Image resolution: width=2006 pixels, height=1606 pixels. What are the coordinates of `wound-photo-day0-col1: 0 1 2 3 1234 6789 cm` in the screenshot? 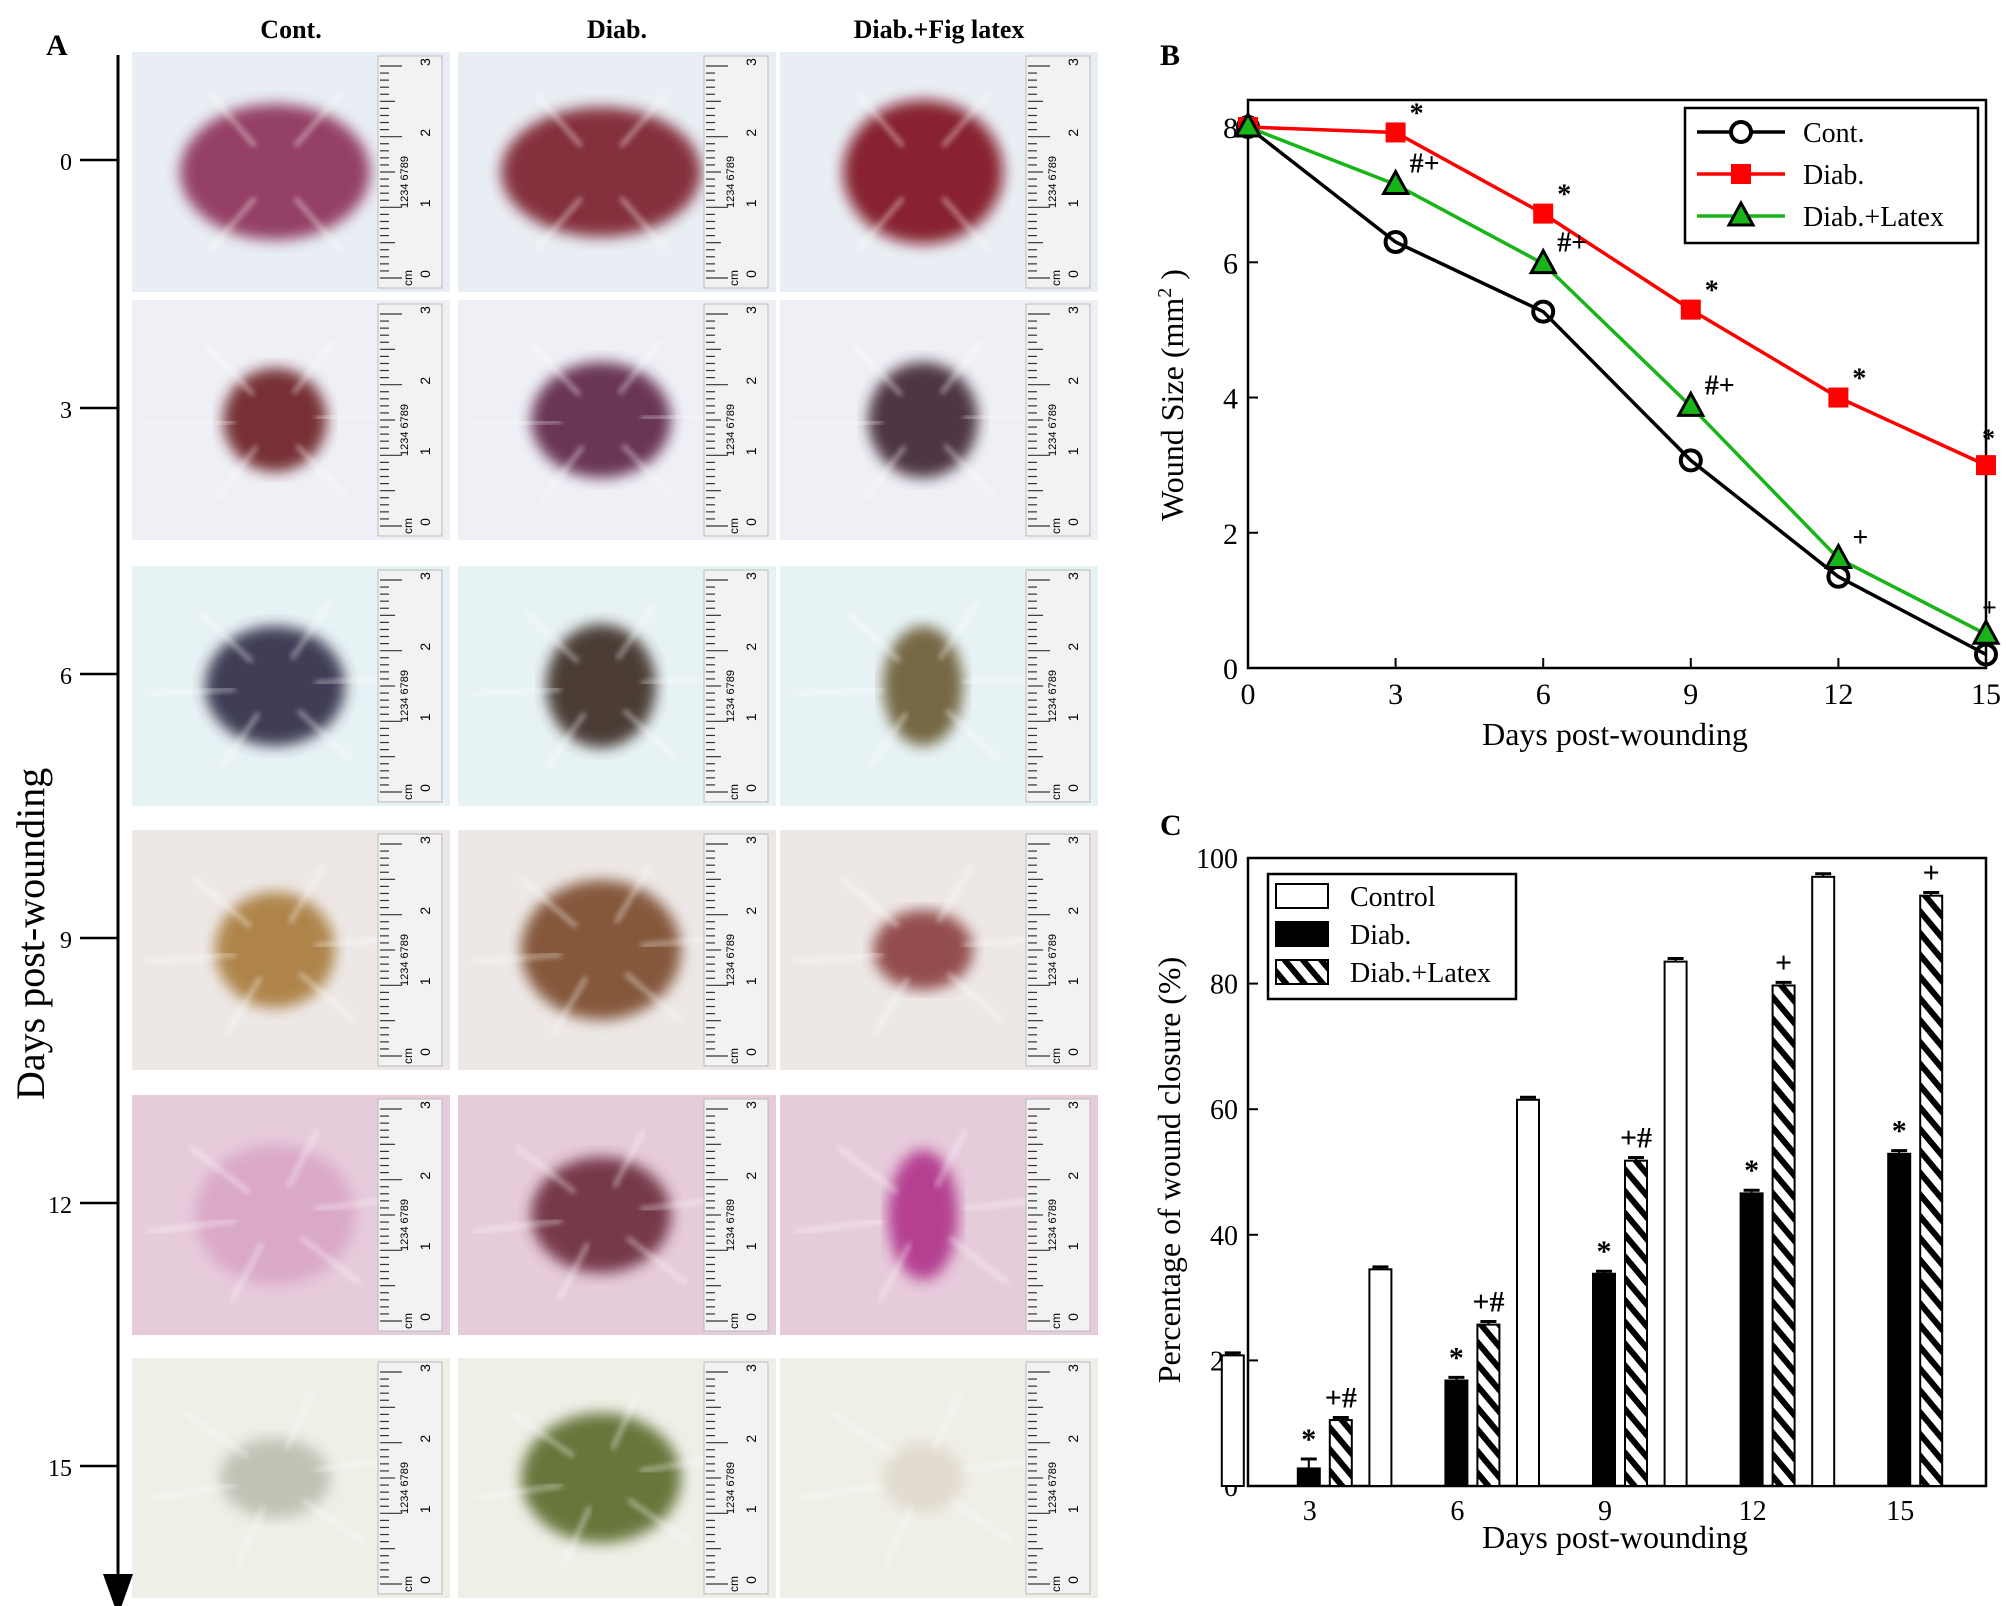 It's located at (617, 172).